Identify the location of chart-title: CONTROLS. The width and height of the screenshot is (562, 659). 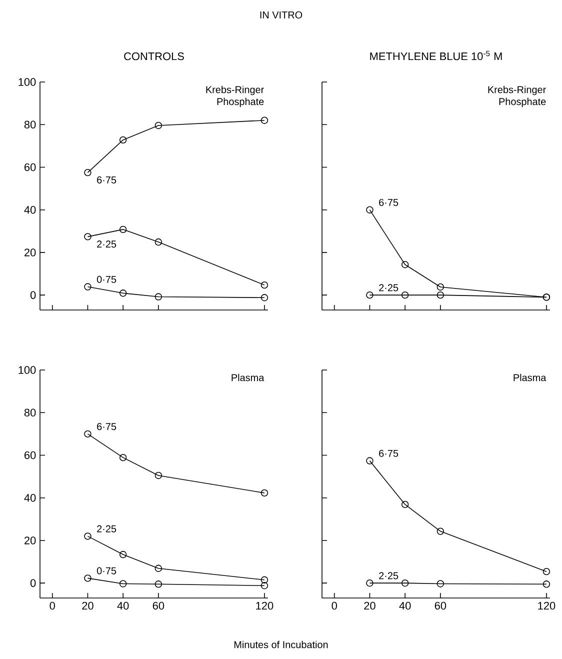
(154, 56).